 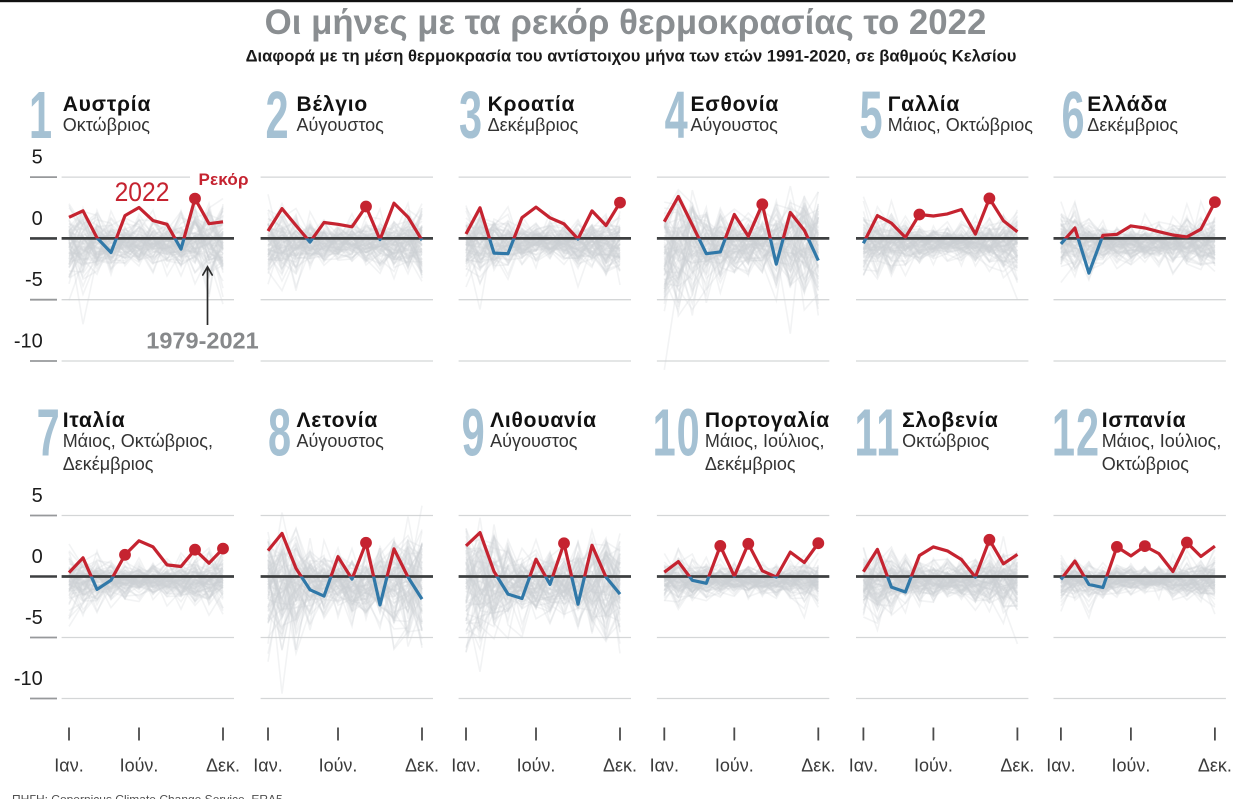 What do you see at coordinates (338, 420) in the screenshot?
I see `svg-text: Λετονία` at bounding box center [338, 420].